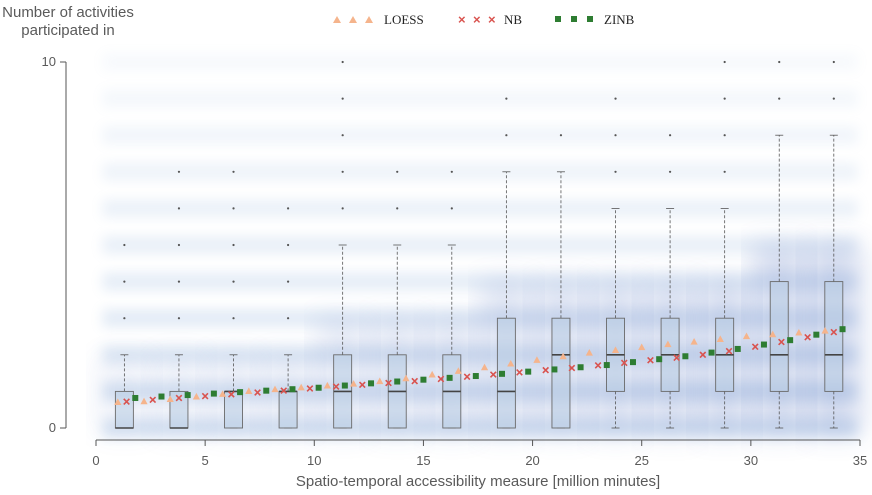 Image resolution: width=872 pixels, height=495 pixels. Describe the element at coordinates (641, 460) in the screenshot. I see `x-tick-label-5: 25` at that location.